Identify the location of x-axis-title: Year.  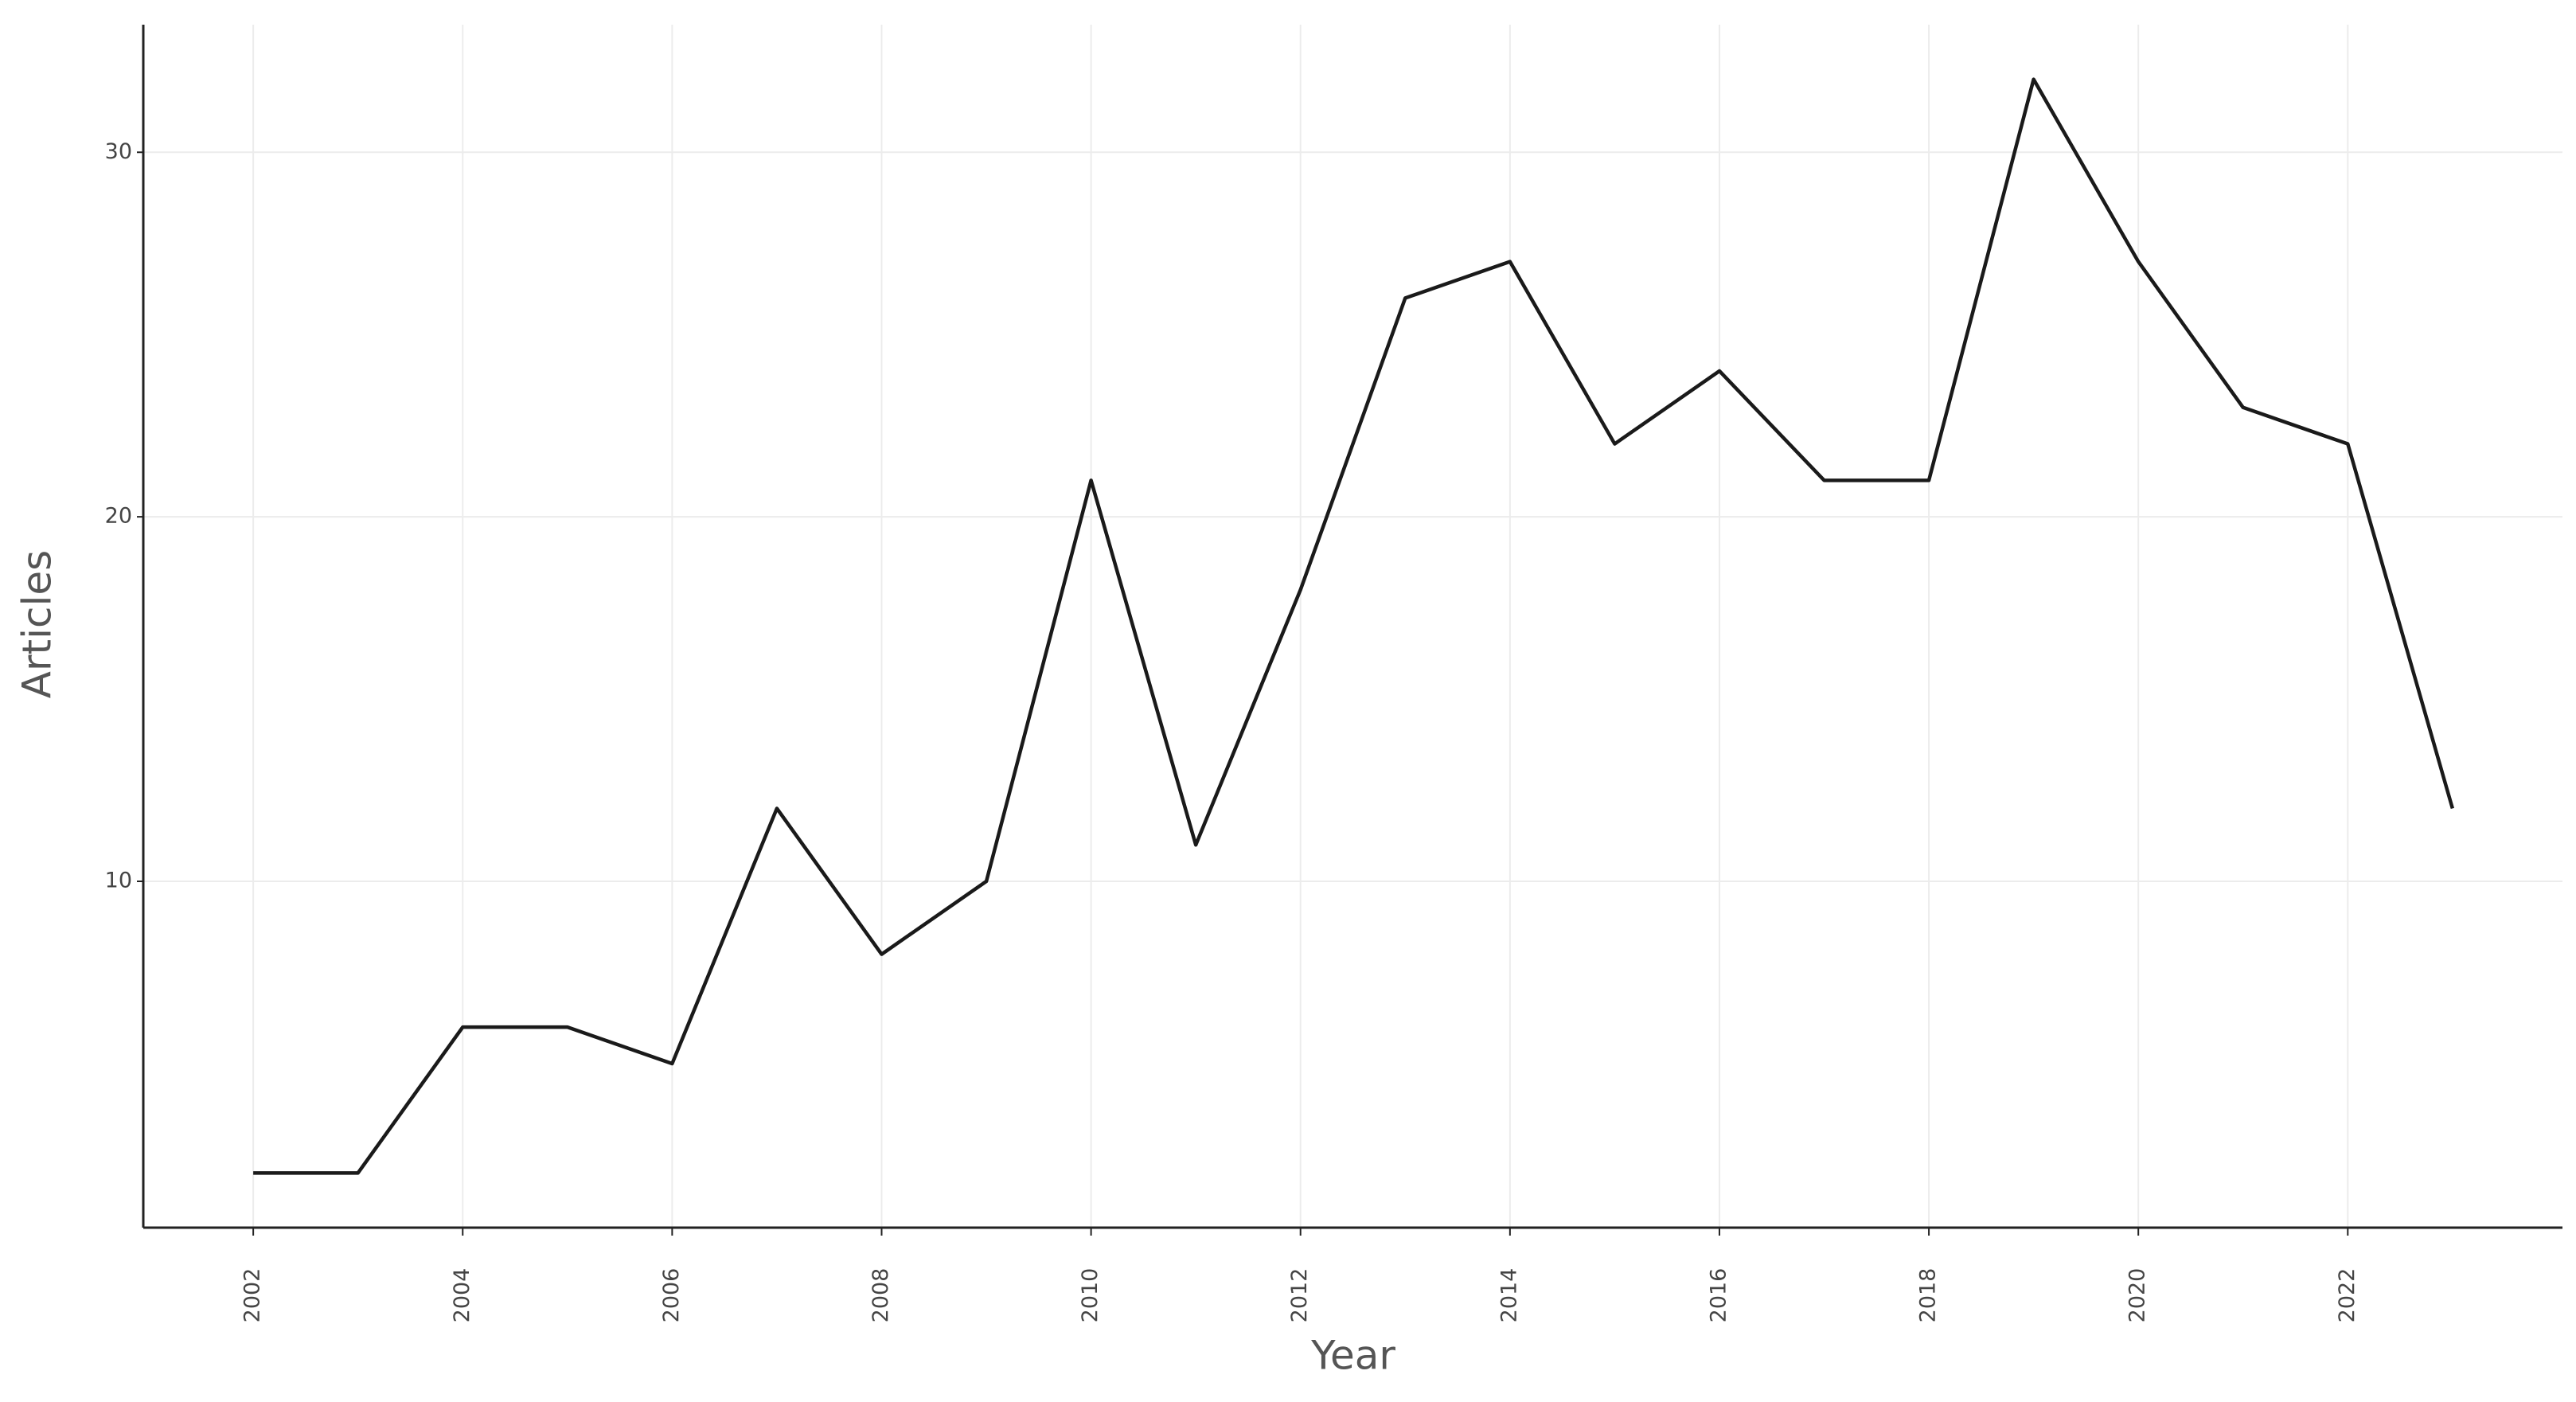
(1352, 1356).